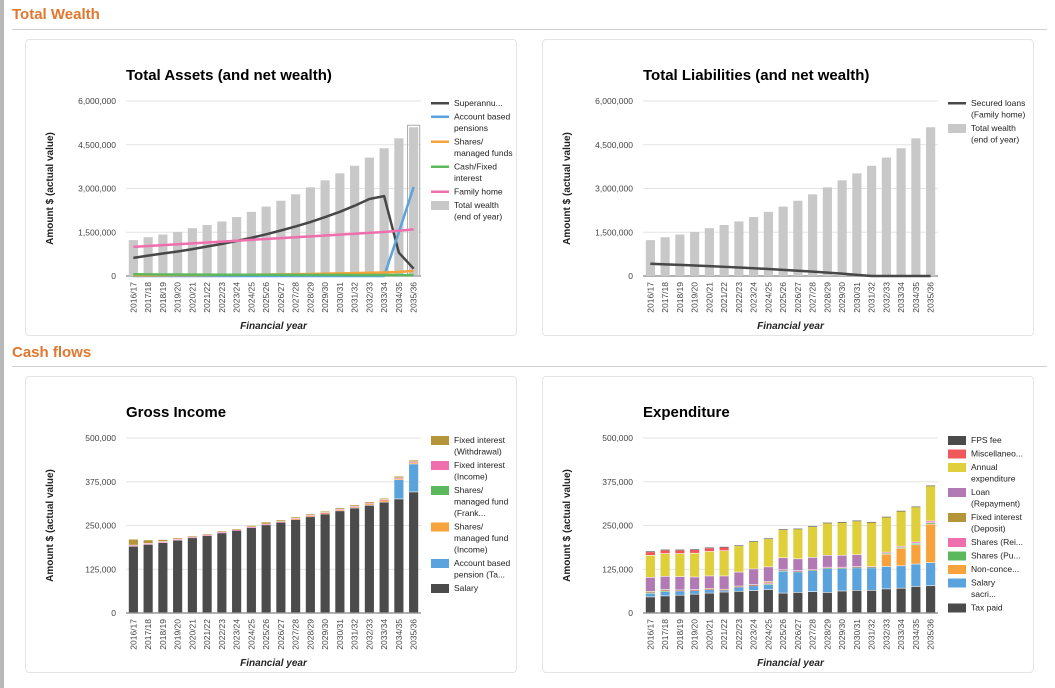 The height and width of the screenshot is (688, 1055). Describe the element at coordinates (842, 297) in the screenshot. I see `x-tick-label: 2029/30` at that location.